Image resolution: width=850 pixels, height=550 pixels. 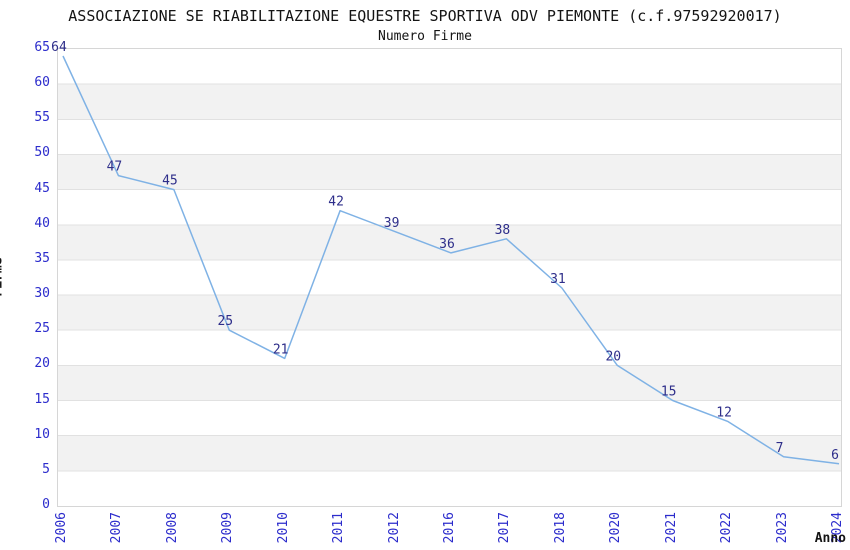 I want to click on y-tick-label: 5, so click(x=46, y=469).